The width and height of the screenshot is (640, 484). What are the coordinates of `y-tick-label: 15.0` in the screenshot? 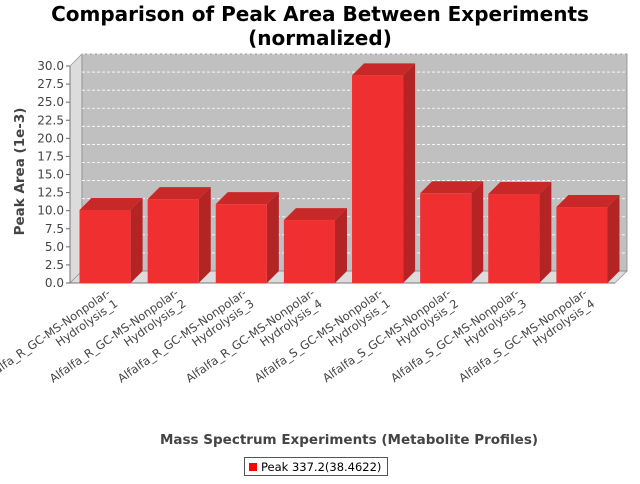 It's located at (50, 175).